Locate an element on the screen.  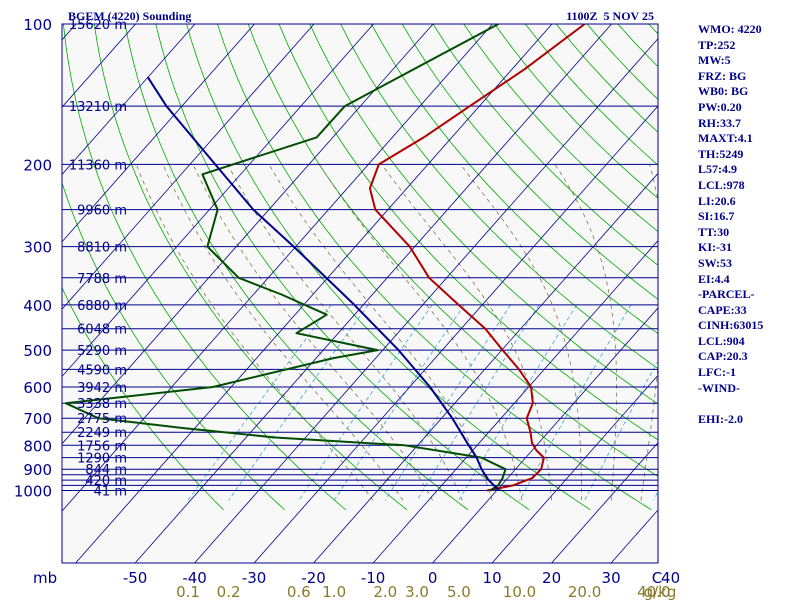
index-row: CINH:63015 is located at coordinates (731, 325).